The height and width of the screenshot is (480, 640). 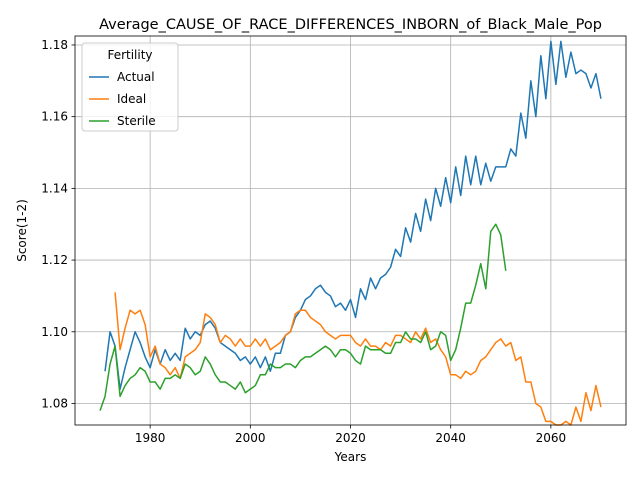 I want to click on x-tick-label: 2000, so click(x=250, y=438).